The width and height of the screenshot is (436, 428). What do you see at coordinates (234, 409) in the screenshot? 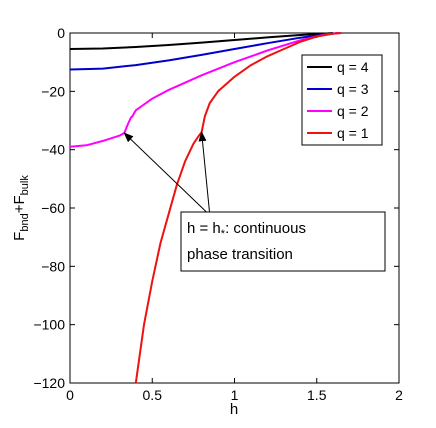
I see `x-axis-label: h` at bounding box center [234, 409].